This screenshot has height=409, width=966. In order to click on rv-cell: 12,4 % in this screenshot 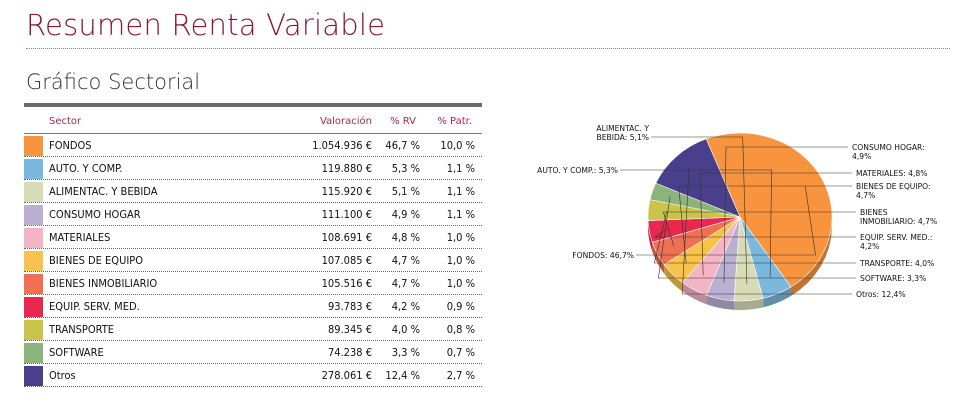, I will do `click(402, 375)`.